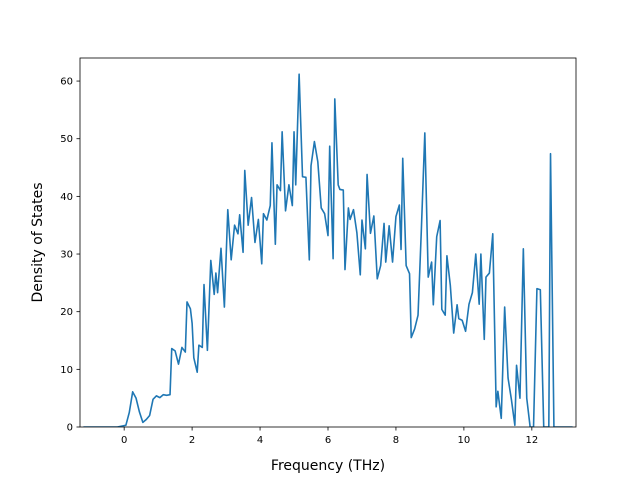 The image size is (640, 480). What do you see at coordinates (66, 312) in the screenshot?
I see `y-tick-label: 20` at bounding box center [66, 312].